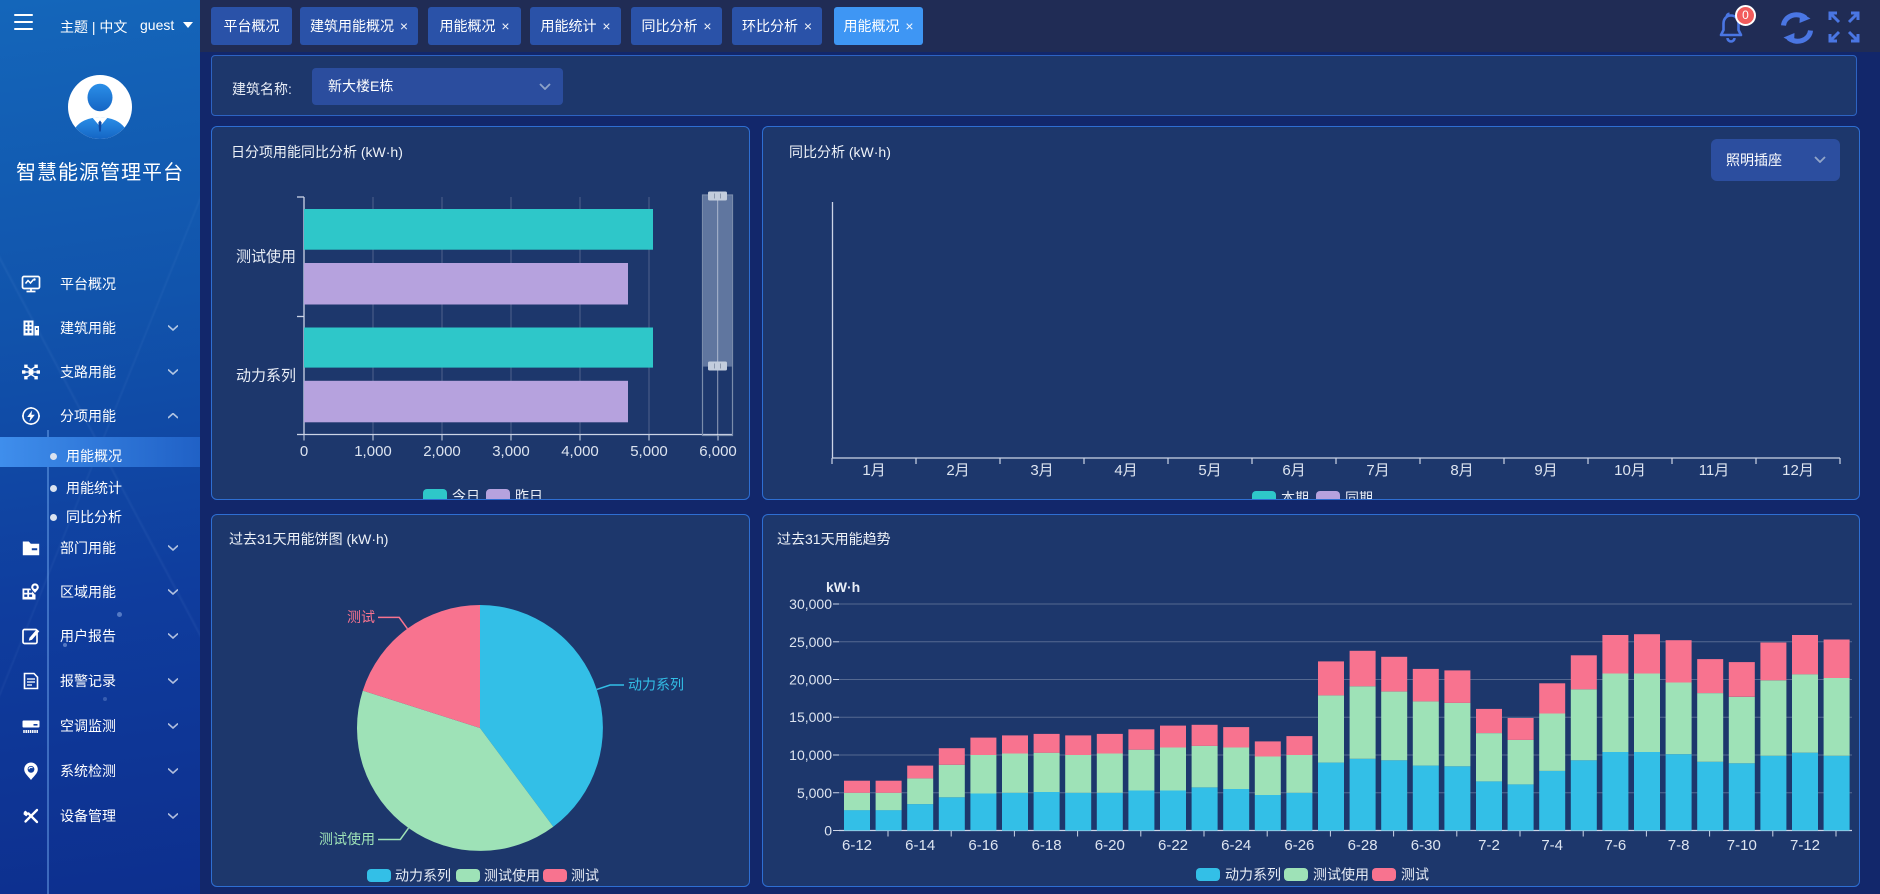 The width and height of the screenshot is (1880, 894). What do you see at coordinates (442, 451) in the screenshot?
I see `svg-text: 2,000` at bounding box center [442, 451].